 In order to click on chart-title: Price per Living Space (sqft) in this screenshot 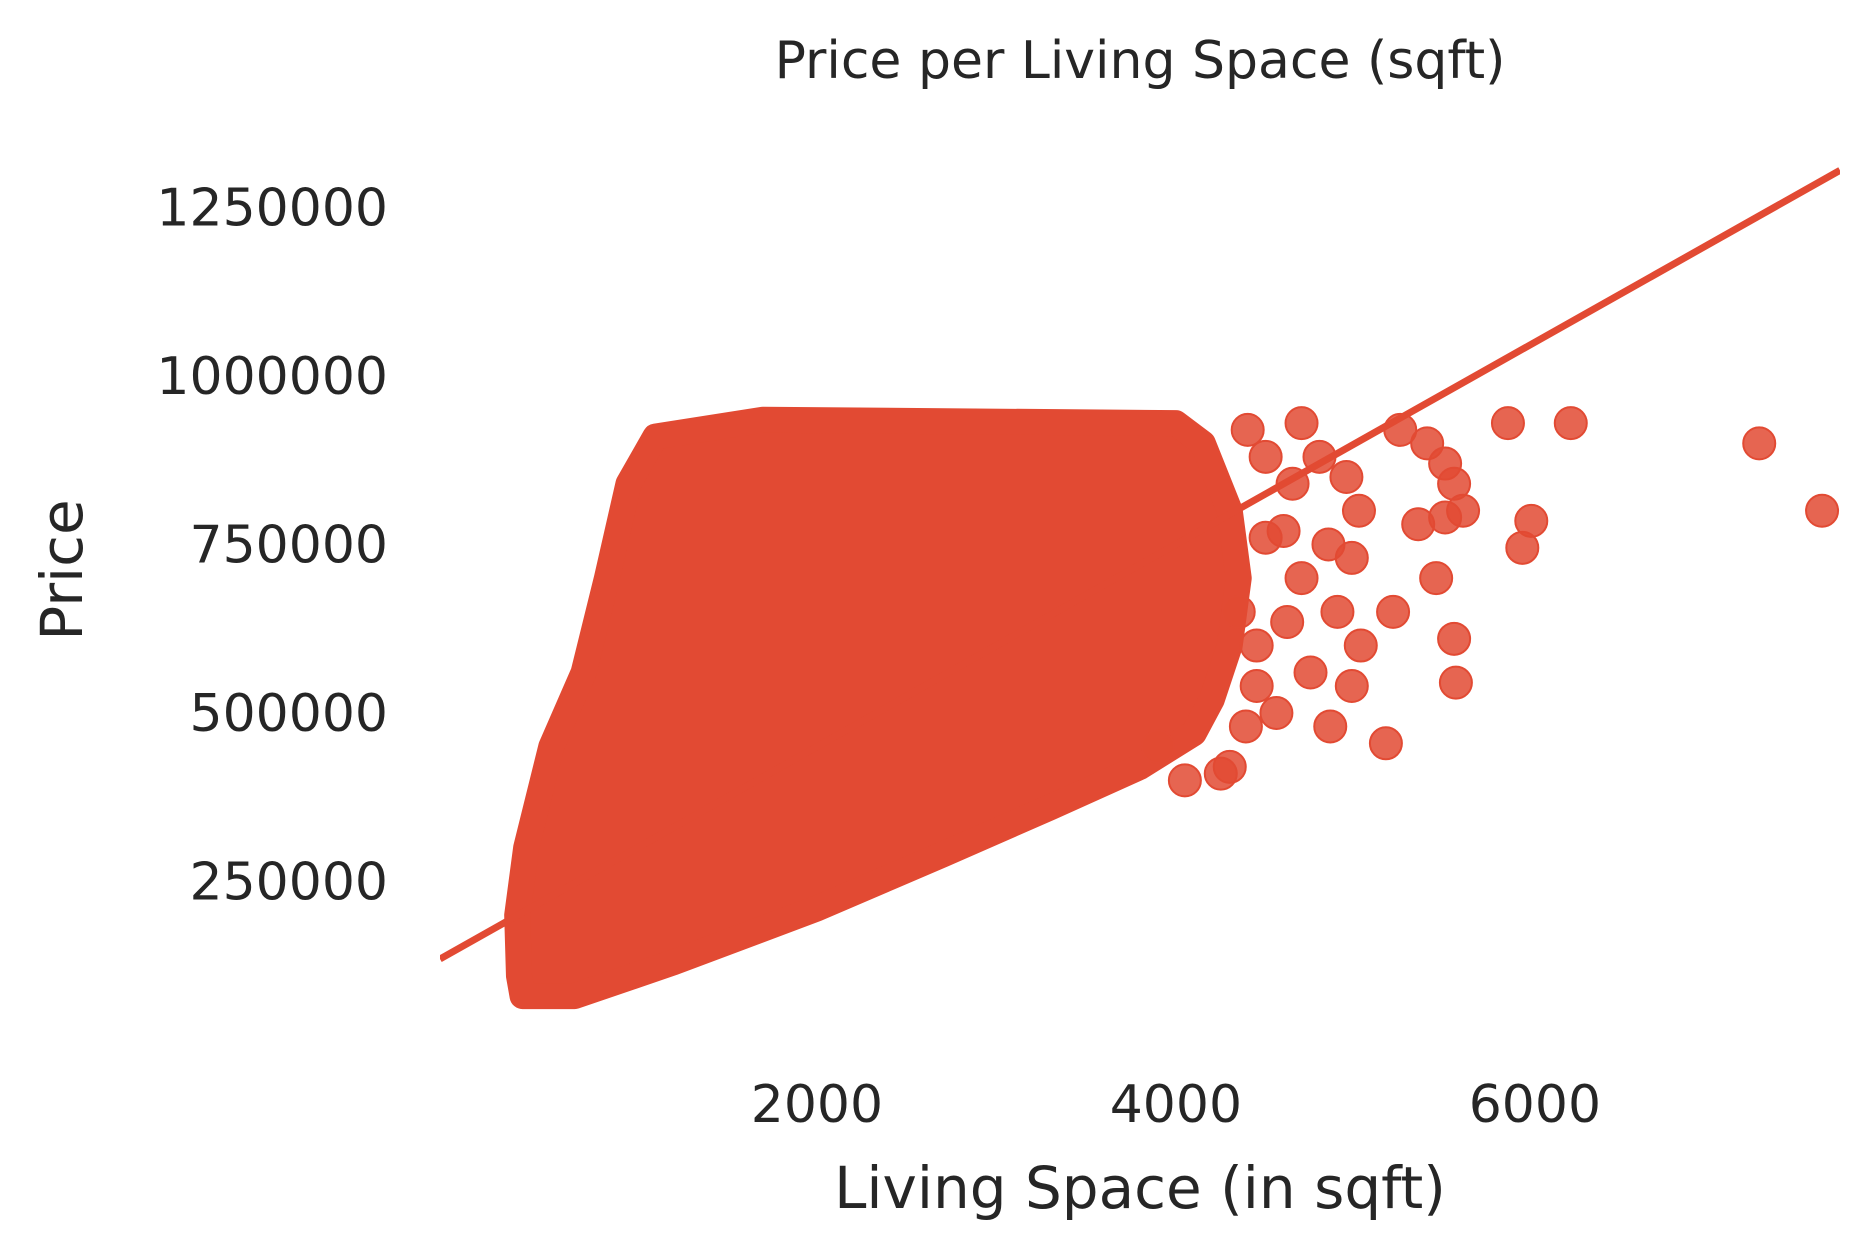, I will do `click(1140, 61)`.